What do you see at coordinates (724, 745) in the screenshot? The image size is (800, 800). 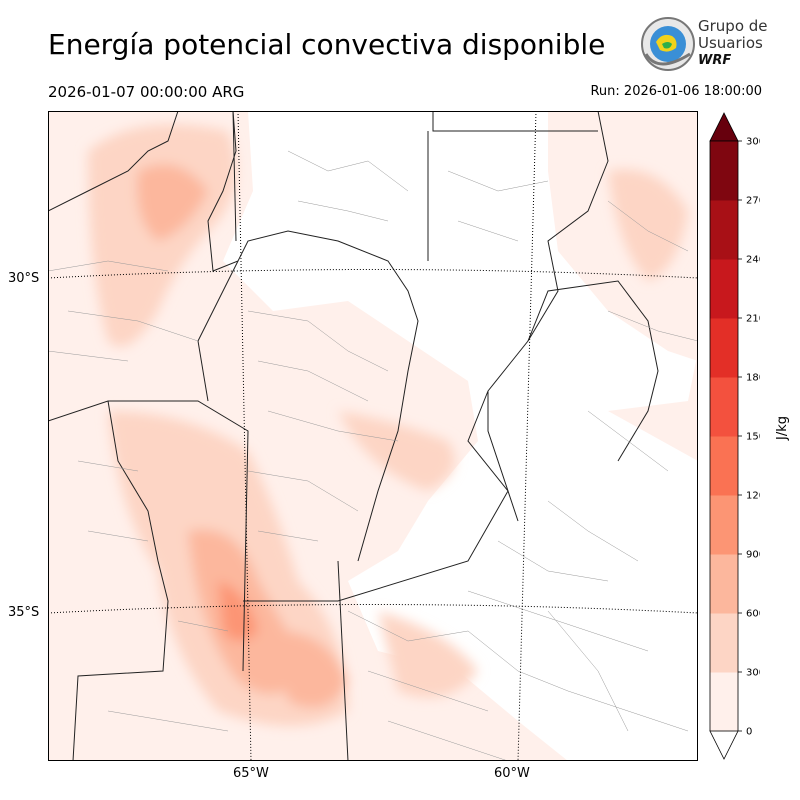 I see `colorbar-under-triangle` at bounding box center [724, 745].